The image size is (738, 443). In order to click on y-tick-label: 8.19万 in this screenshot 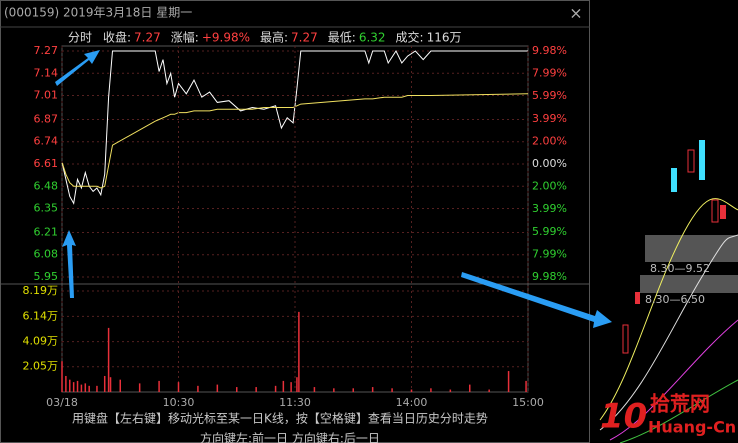, I will do `click(41, 290)`.